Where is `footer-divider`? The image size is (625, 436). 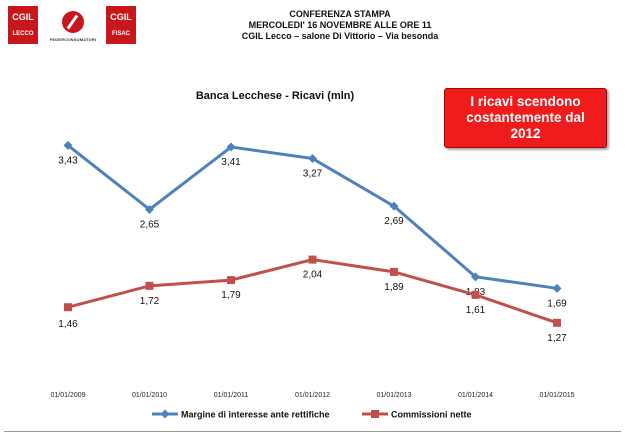
footer-divider is located at coordinates (312, 431).